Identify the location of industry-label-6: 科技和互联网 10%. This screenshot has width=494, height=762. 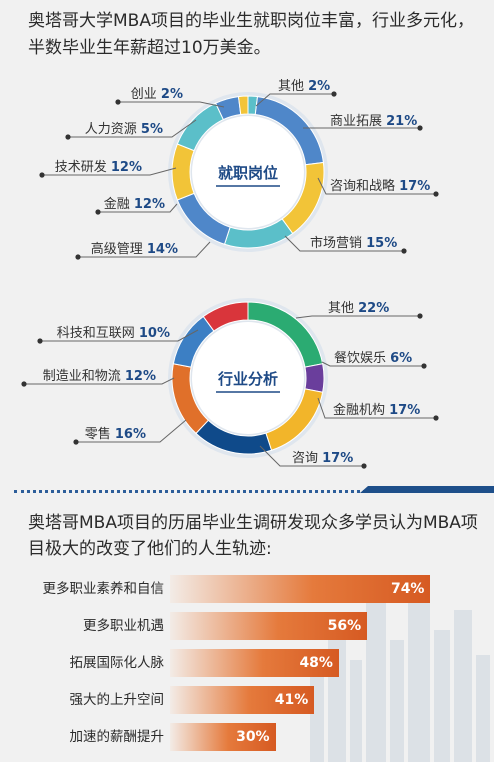
(118, 335).